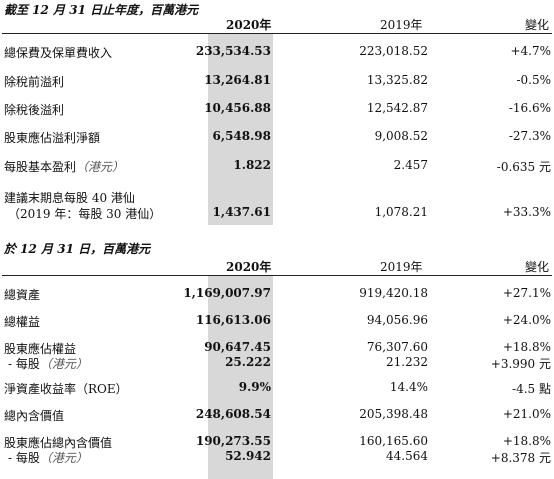 This screenshot has width=554, height=479. I want to click on table2-header-change: 變化, so click(537, 267).